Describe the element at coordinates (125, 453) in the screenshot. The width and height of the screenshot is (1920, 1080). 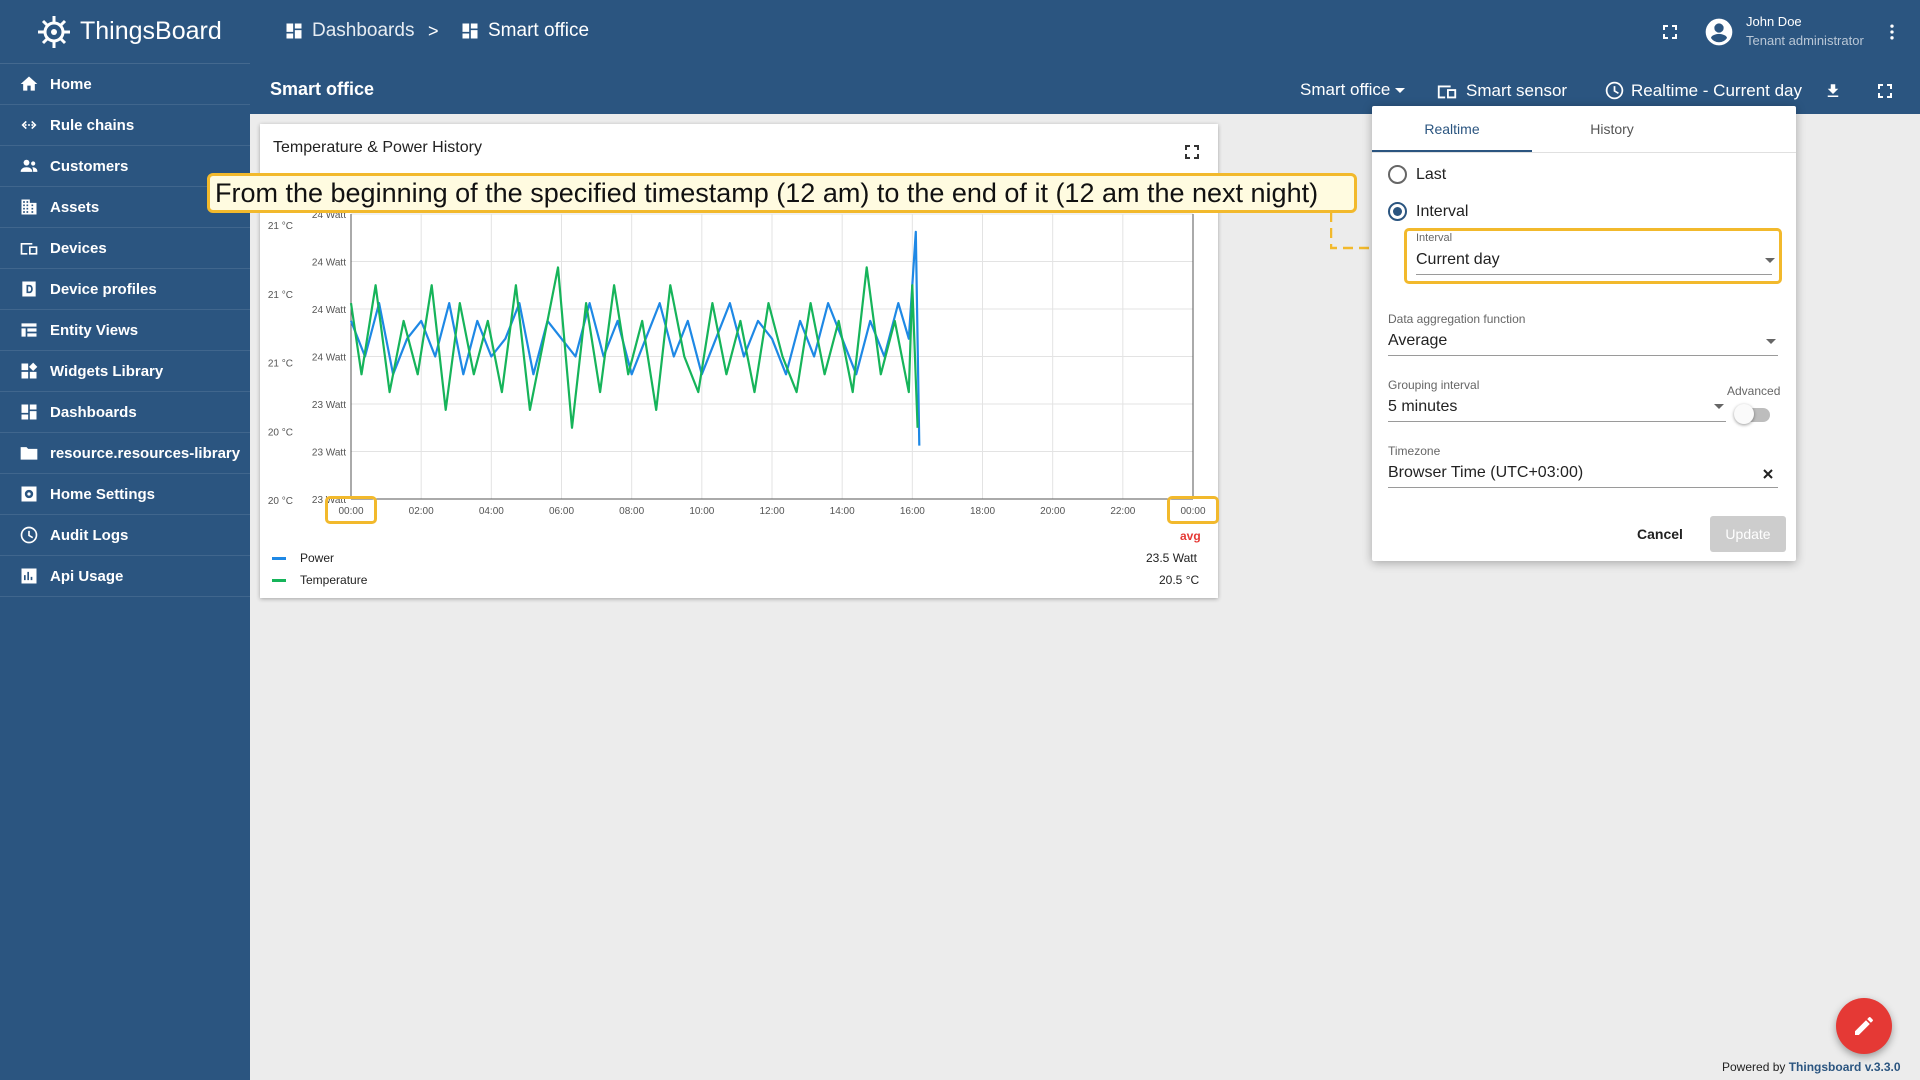
I see `sidebar-item-resources-library: resource.resources-library` at that location.